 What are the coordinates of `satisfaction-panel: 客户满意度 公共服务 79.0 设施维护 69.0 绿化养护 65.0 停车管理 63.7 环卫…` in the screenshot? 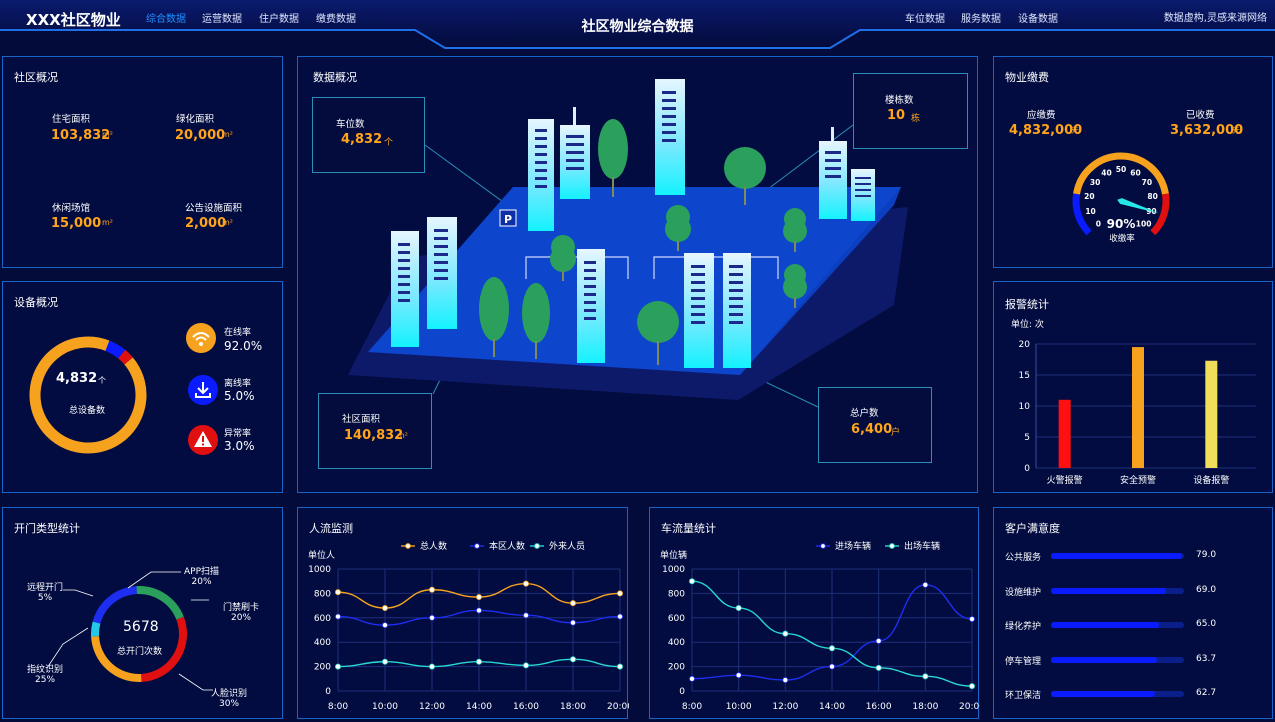 It's located at (1133, 613).